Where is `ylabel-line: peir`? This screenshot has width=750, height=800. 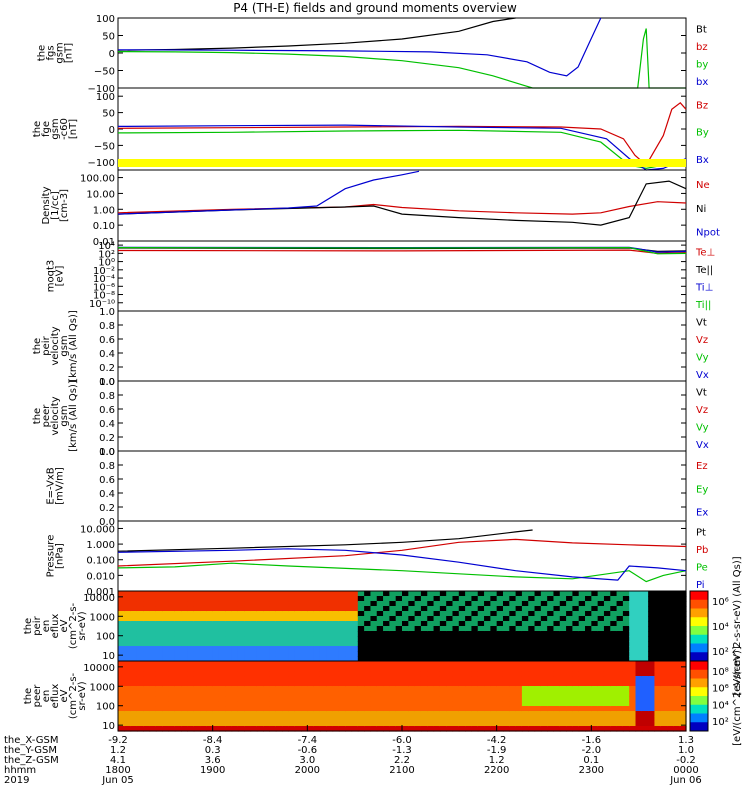
ylabel-line: peir is located at coordinates (37, 625).